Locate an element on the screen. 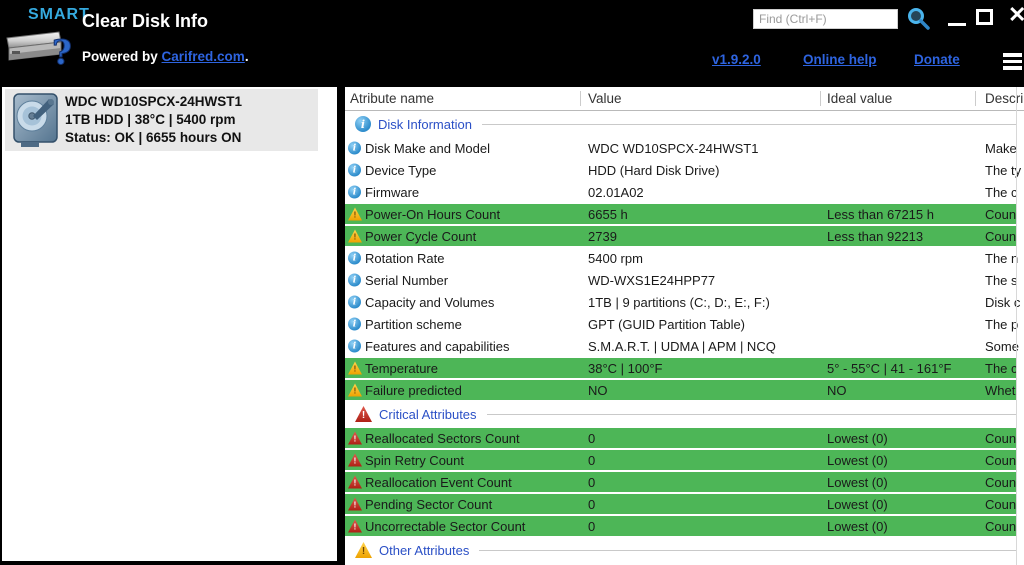  column-header-attribute: Atribute name is located at coordinates (392, 98).